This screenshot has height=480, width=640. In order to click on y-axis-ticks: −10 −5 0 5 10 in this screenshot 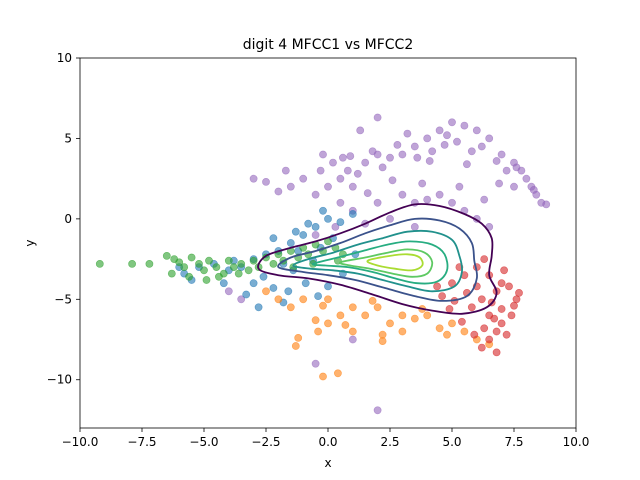, I will do `click(63, 219)`.